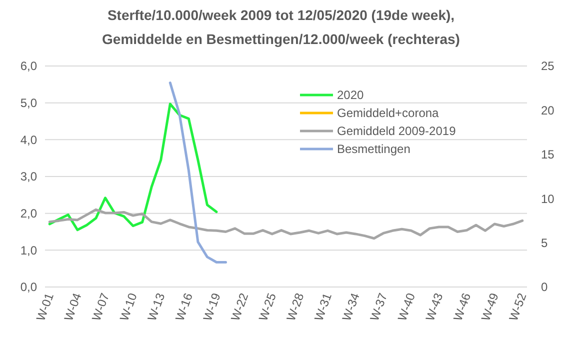 This screenshot has width=562, height=349. I want to click on x-tick-label: W-46, so click(462, 306).